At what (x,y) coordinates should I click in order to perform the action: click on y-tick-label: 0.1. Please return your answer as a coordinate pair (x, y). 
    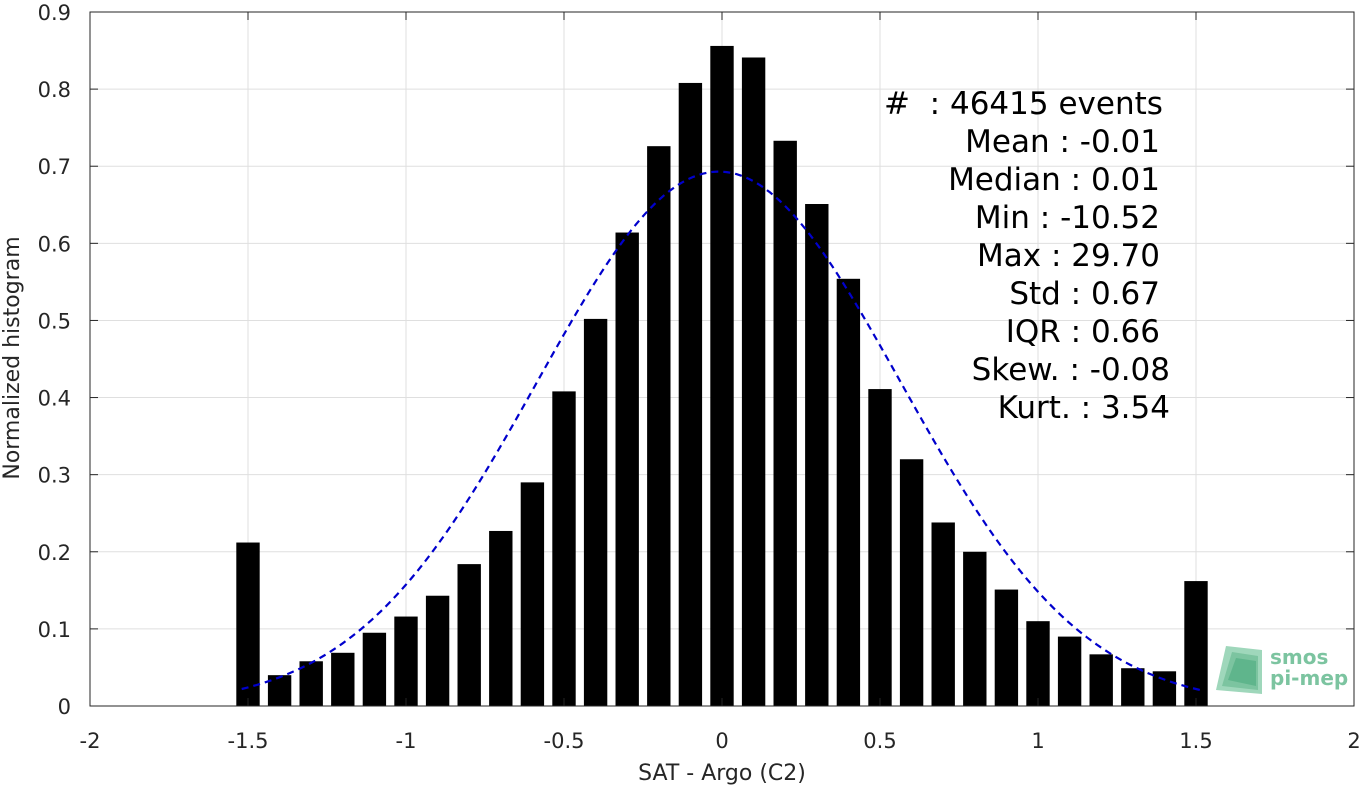
    Looking at the image, I should click on (54, 630).